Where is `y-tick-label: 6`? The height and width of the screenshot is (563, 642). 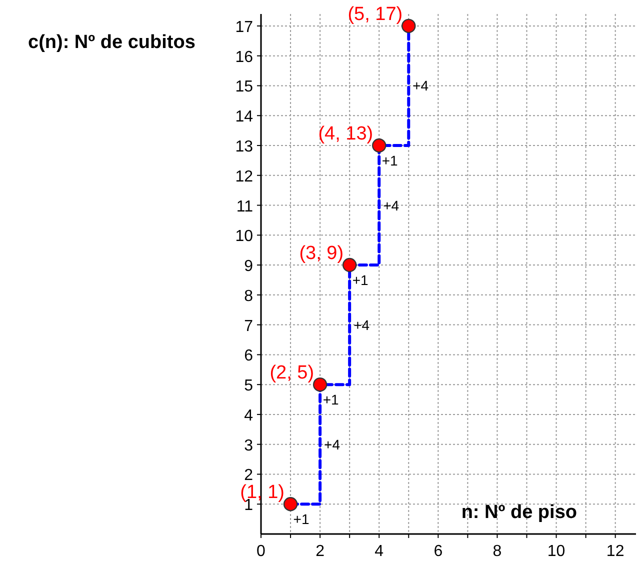 y-tick-label: 6 is located at coordinates (249, 356).